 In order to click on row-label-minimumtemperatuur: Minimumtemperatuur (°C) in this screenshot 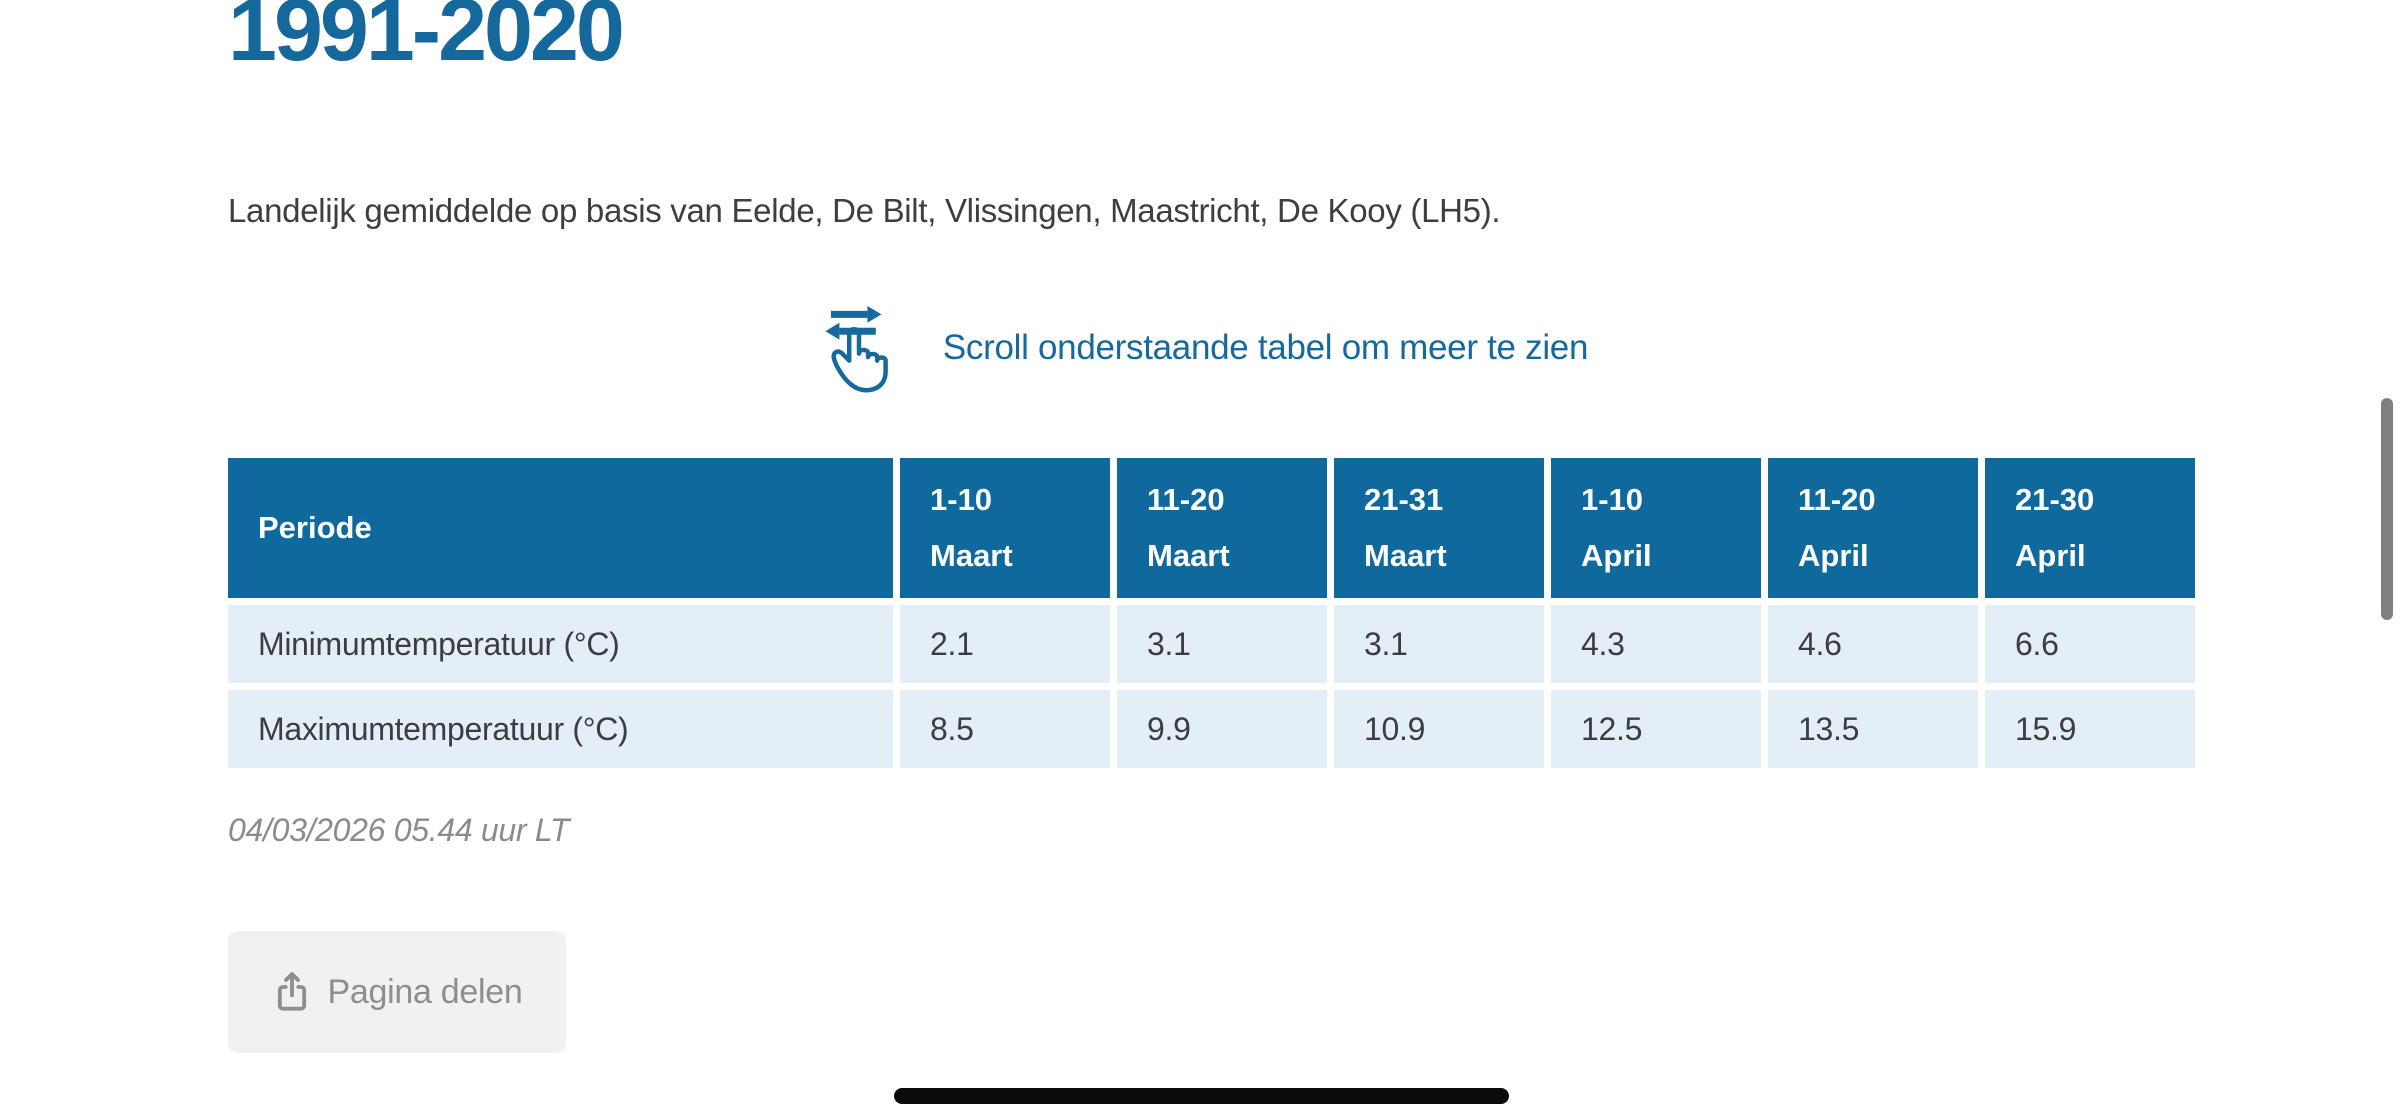, I will do `click(560, 644)`.